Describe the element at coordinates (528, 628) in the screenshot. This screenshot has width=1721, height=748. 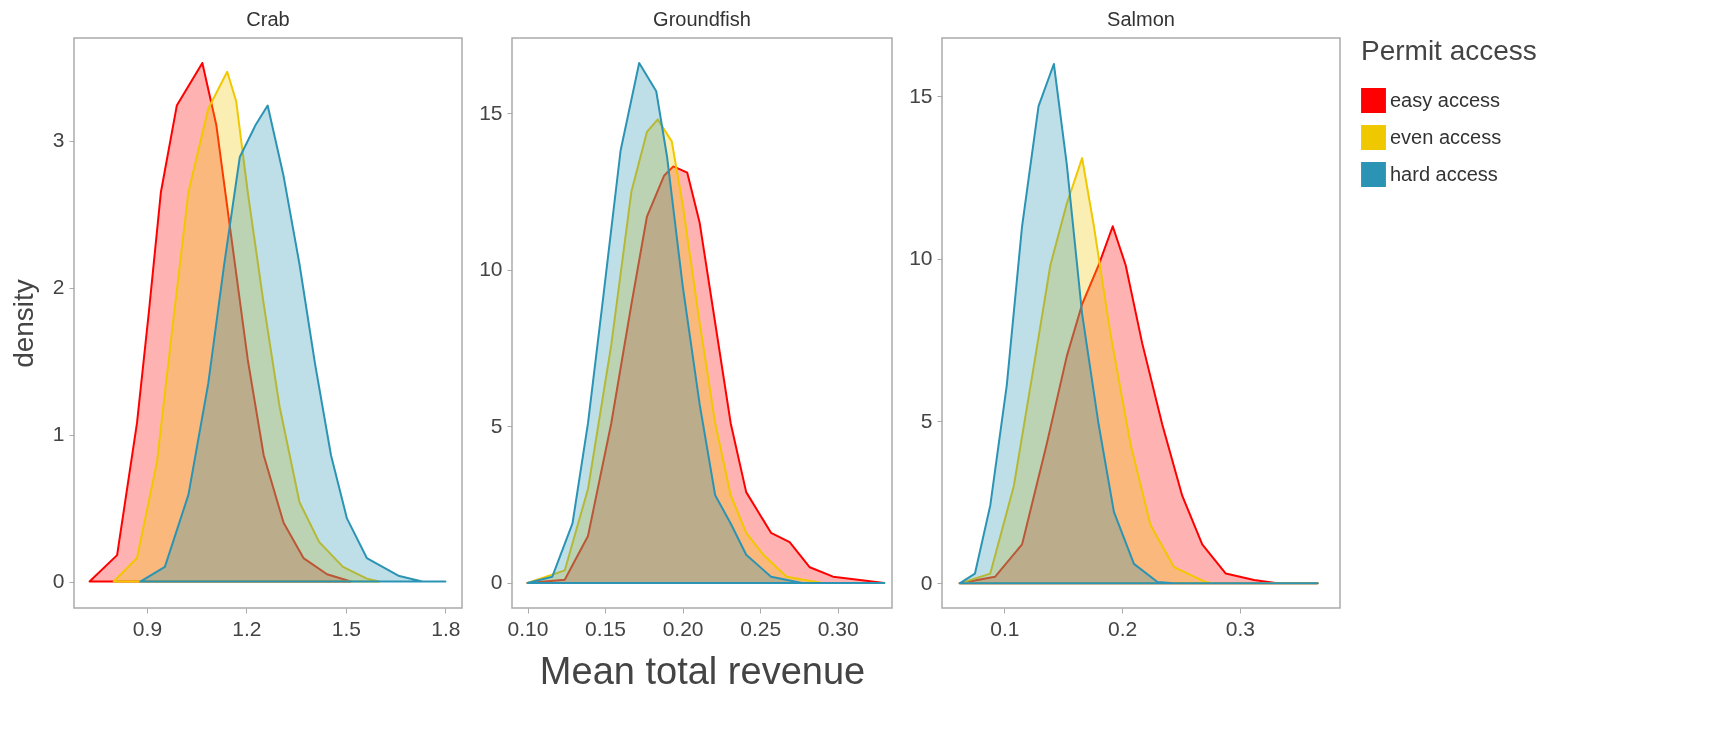
I see `x-tick-label: 0.10` at that location.